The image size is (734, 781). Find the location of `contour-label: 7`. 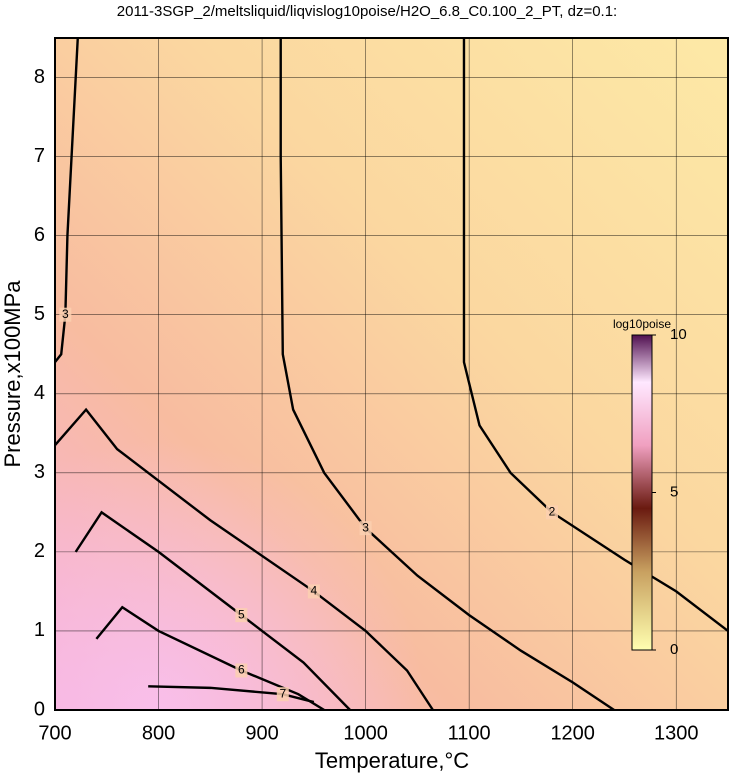

contour-label: 7 is located at coordinates (282, 693).